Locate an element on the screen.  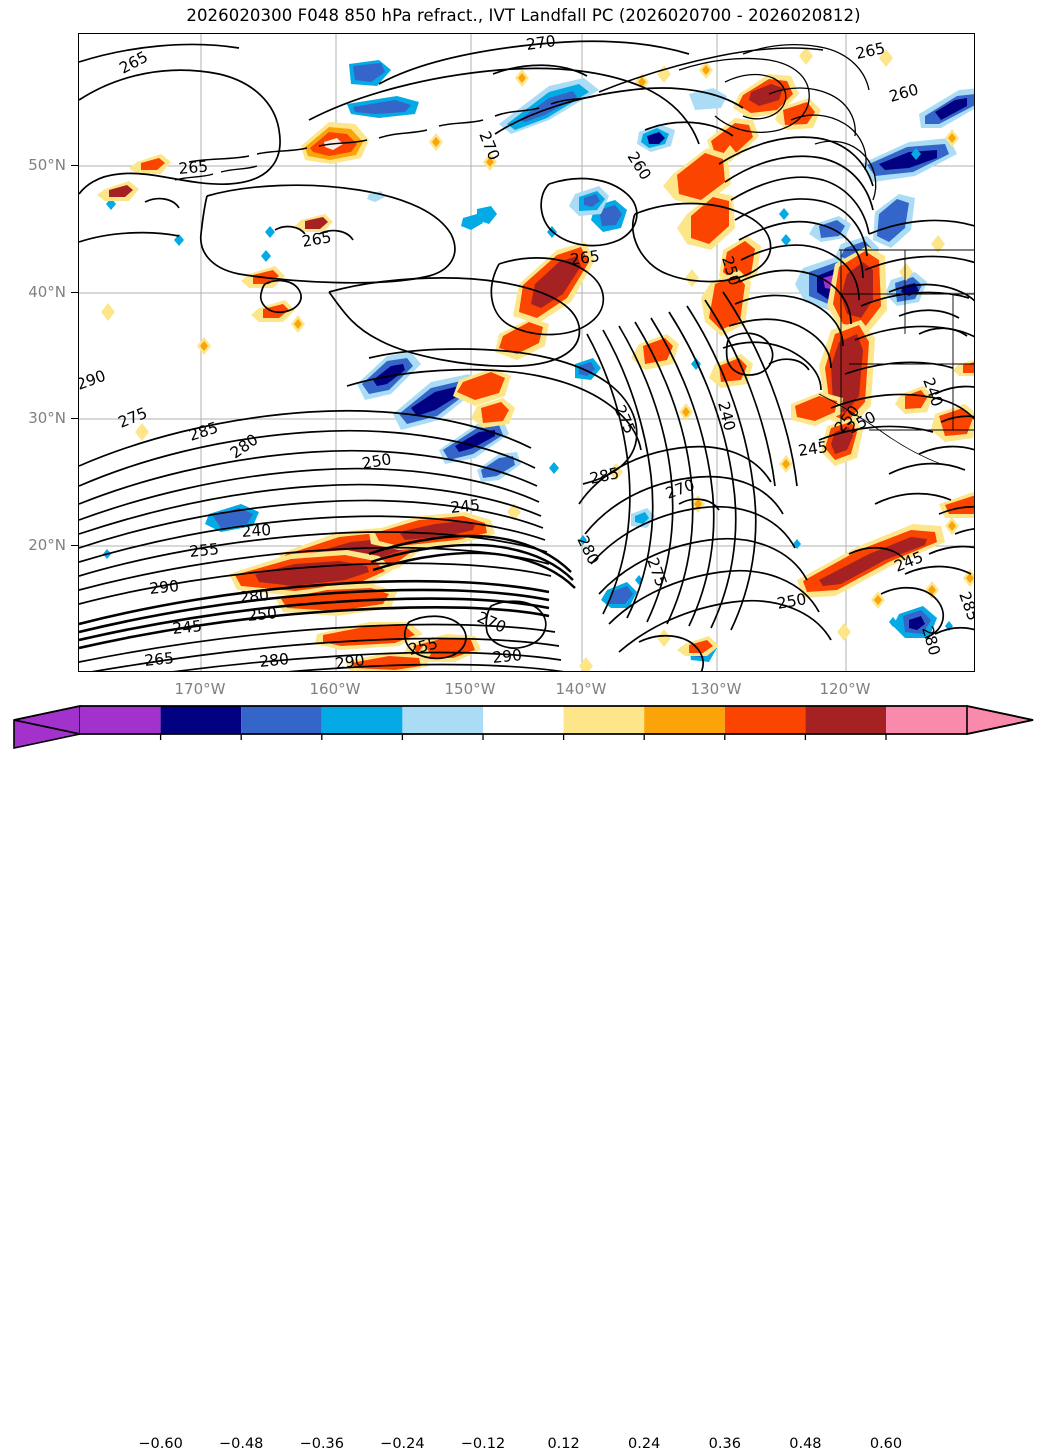
ytick-label-30n: 30°N is located at coordinates (47, 418).